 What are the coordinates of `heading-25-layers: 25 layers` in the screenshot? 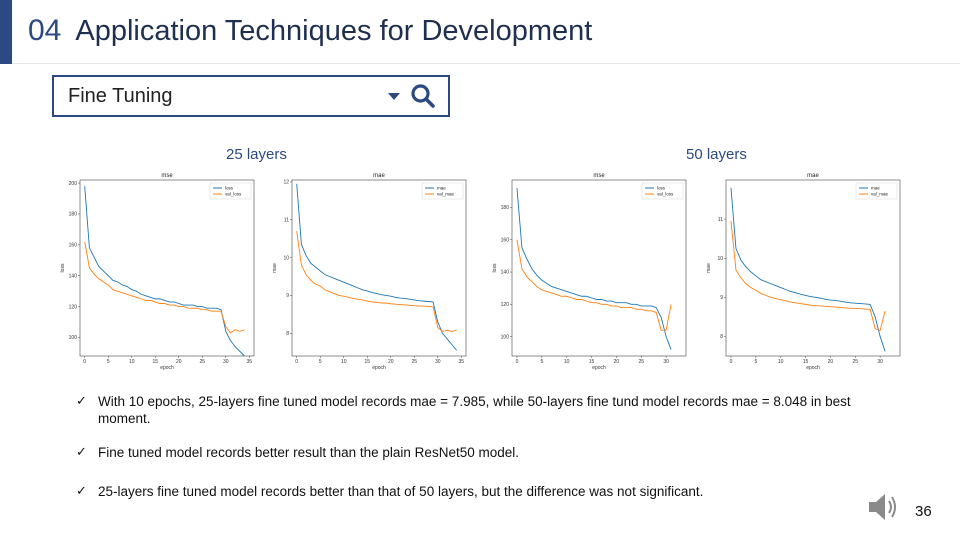 It's located at (256, 154).